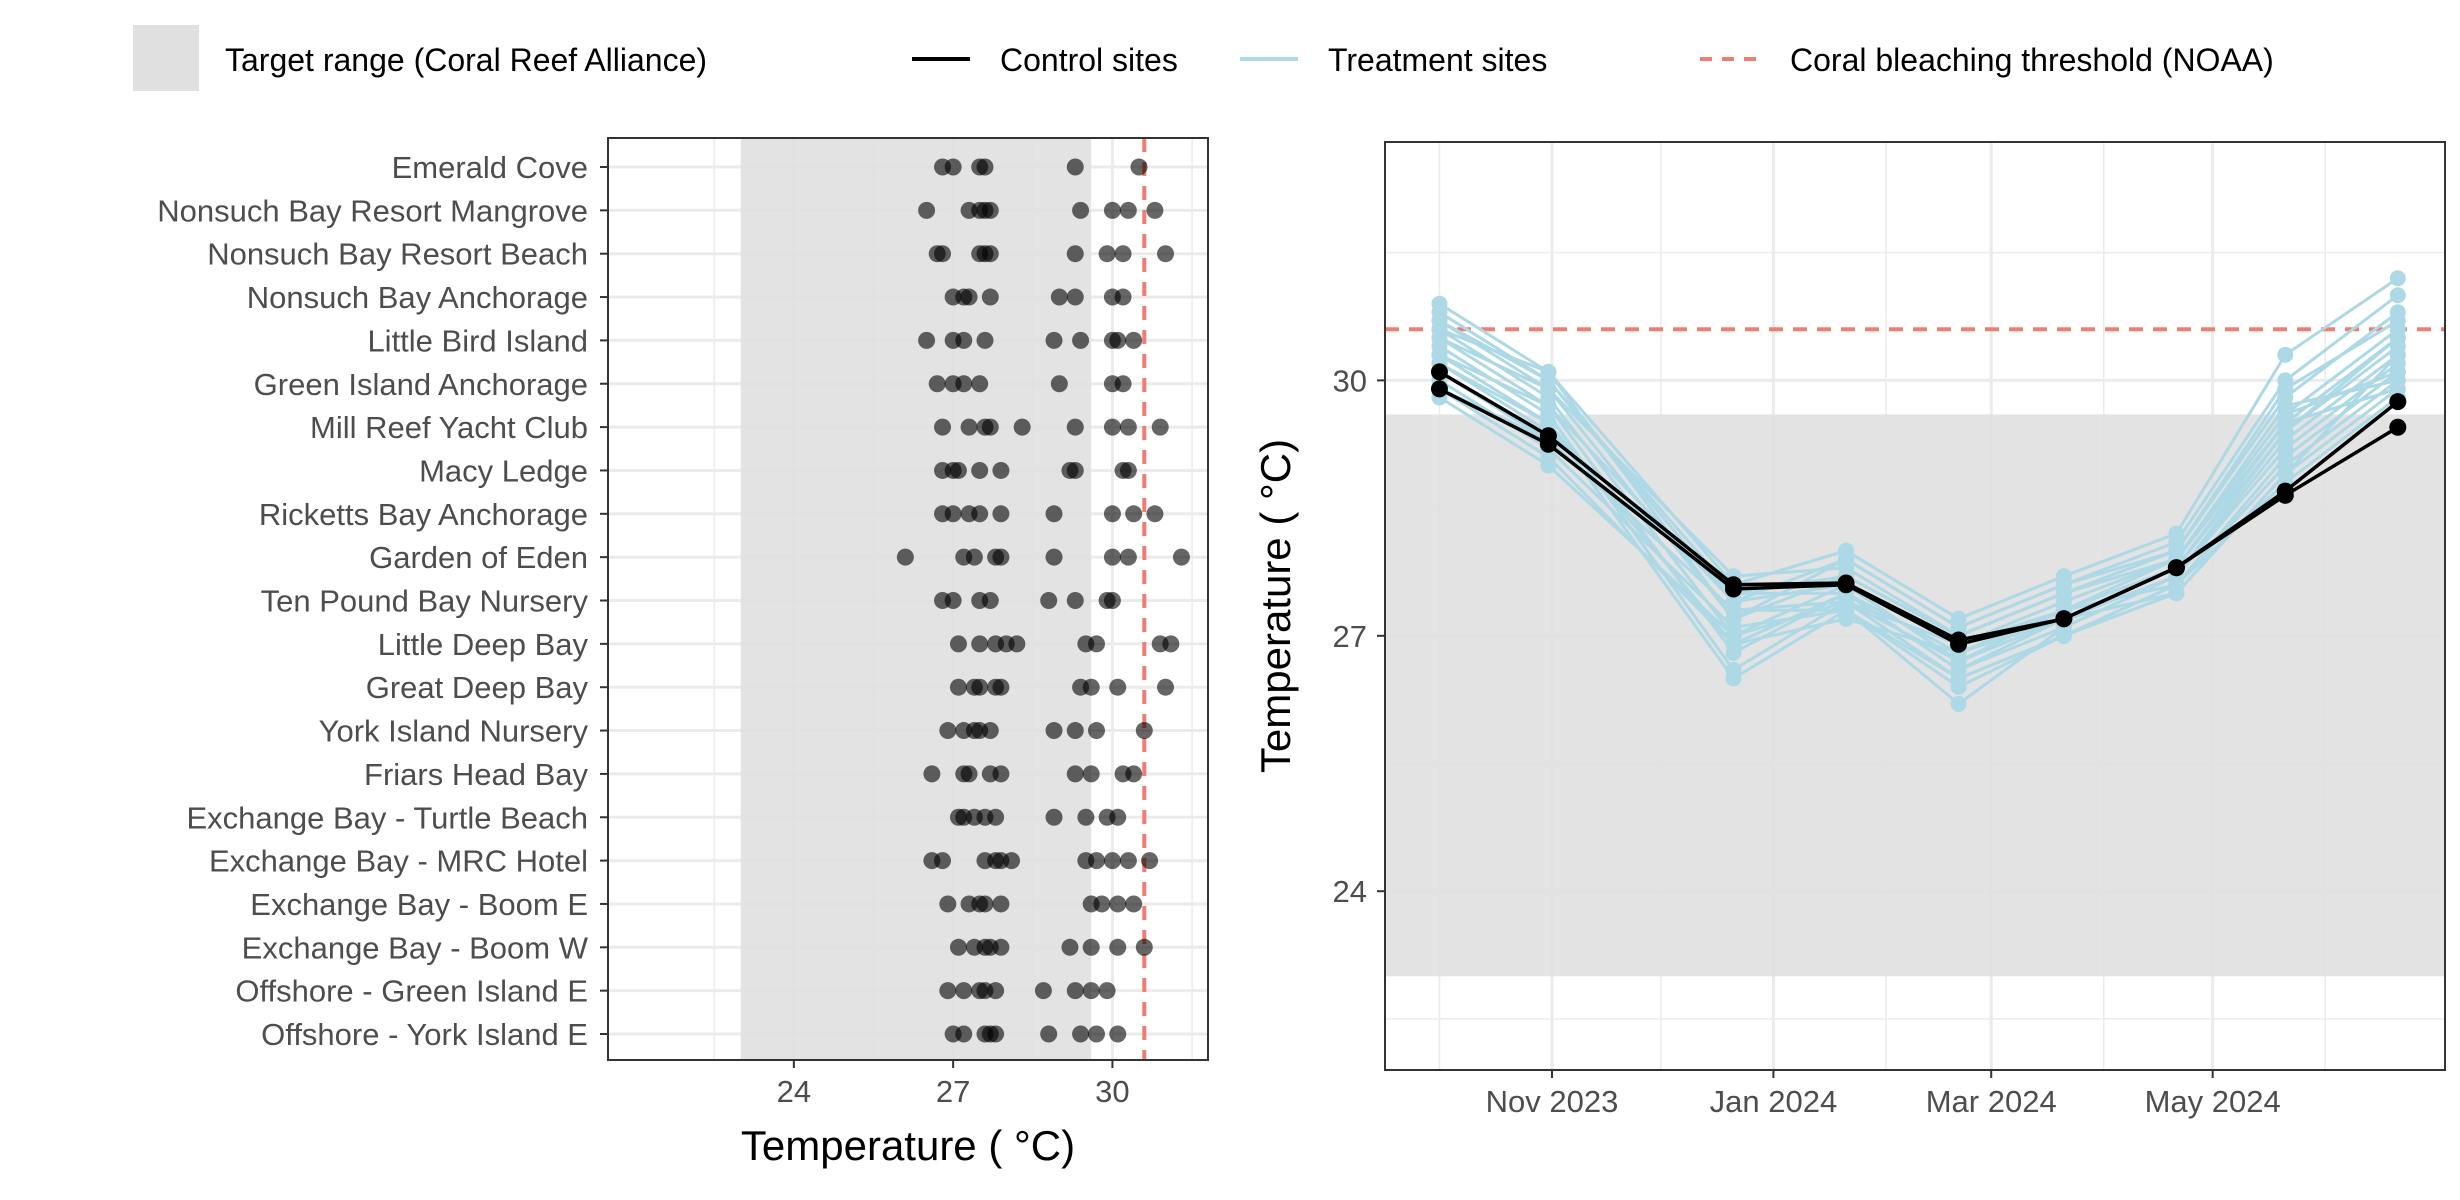 The width and height of the screenshot is (2460, 1200). Describe the element at coordinates (1437, 60) in the screenshot. I see `legend-label-treatment: Treatment sites` at that location.